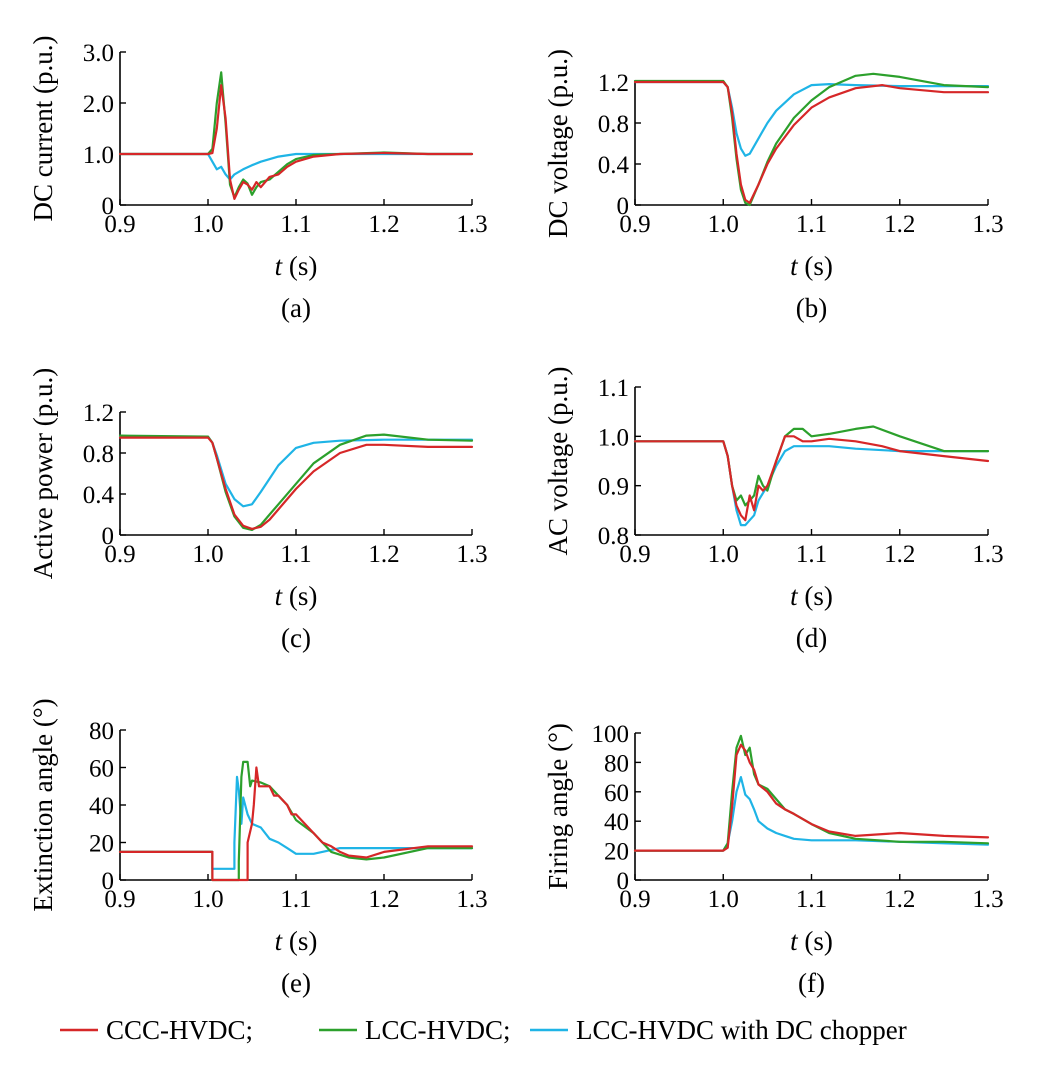 The width and height of the screenshot is (1040, 1070). What do you see at coordinates (558, 806) in the screenshot?
I see `y-axis-label: Firing angle (°)` at bounding box center [558, 806].